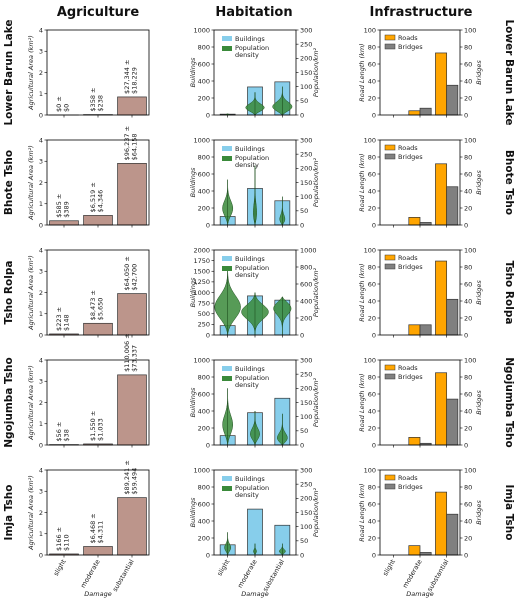 This screenshot has width=517, height=600. I want to click on habitation-ytick-label: 250, so click(204, 325).